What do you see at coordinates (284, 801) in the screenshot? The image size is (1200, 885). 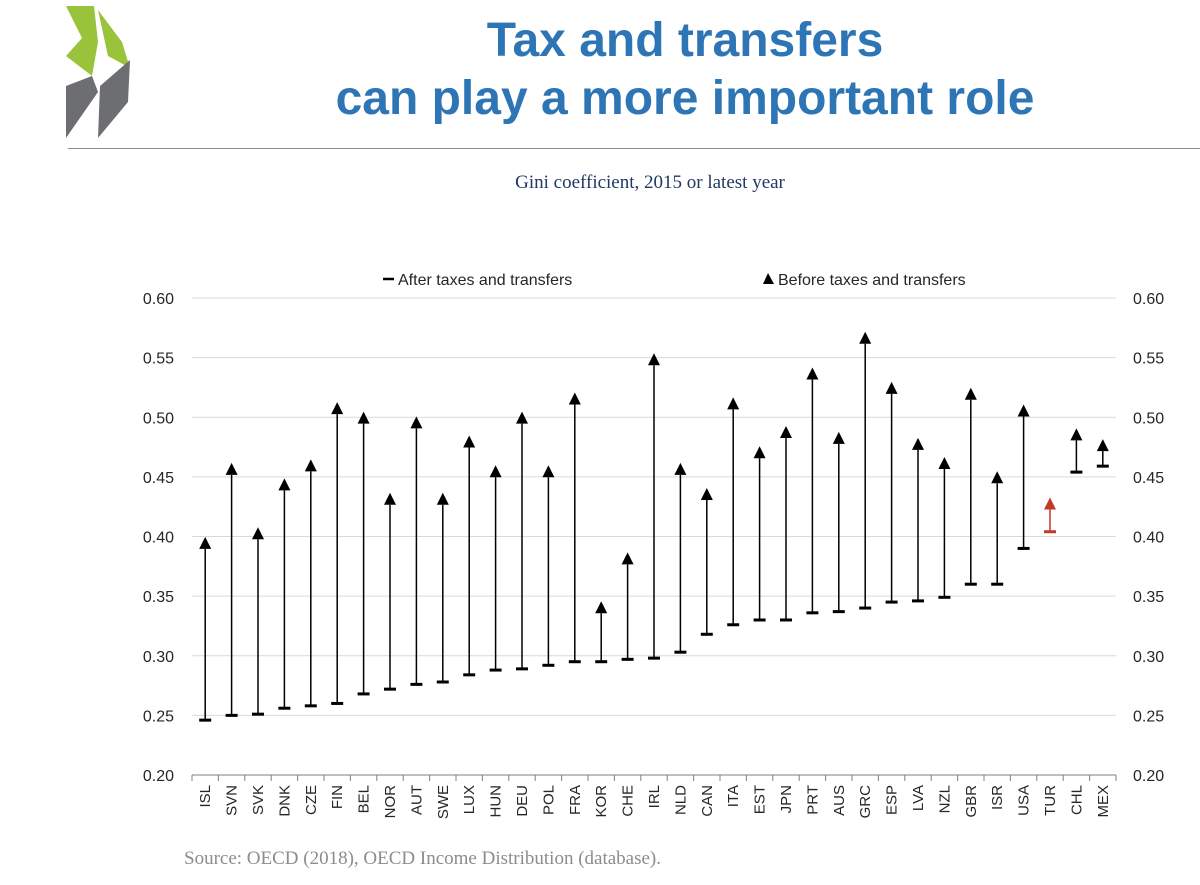 I see `x-tick-label: DNK` at bounding box center [284, 801].